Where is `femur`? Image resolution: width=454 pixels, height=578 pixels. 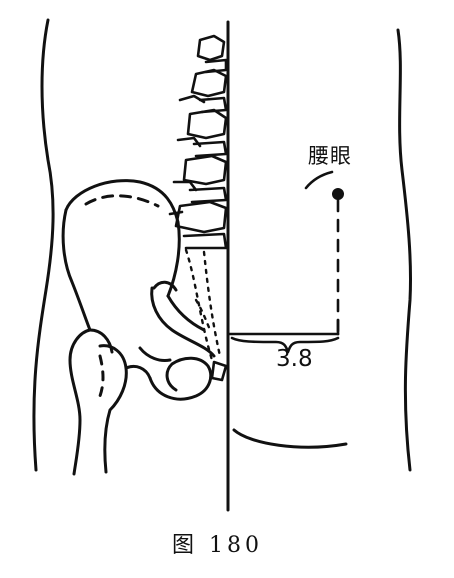 femur is located at coordinates (140, 402).